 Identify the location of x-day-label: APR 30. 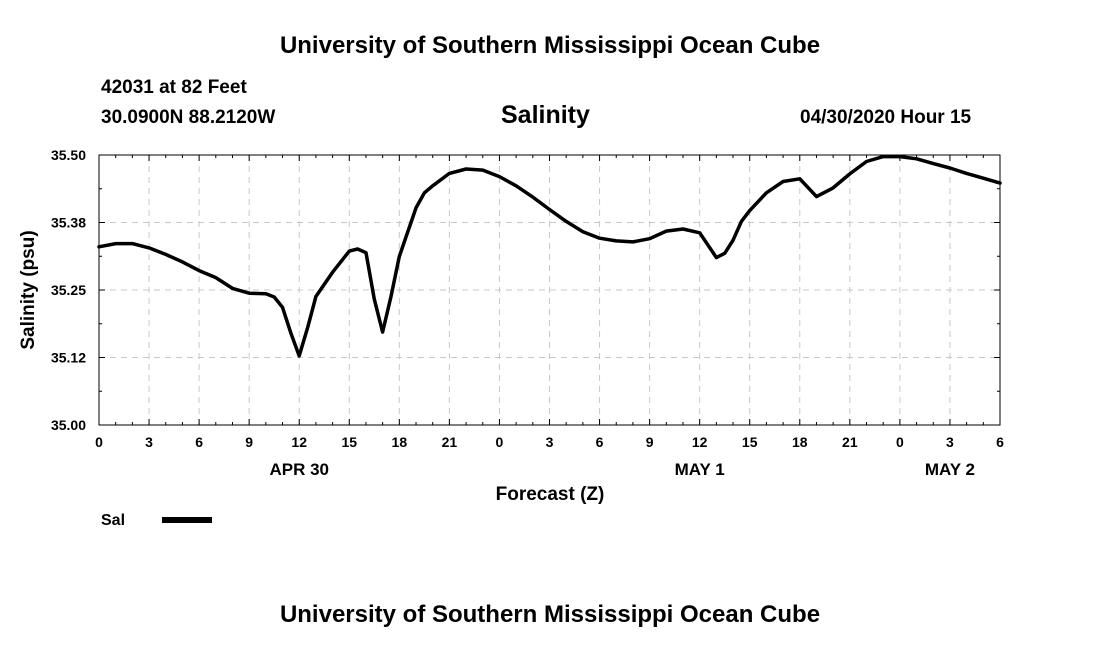
(299, 469).